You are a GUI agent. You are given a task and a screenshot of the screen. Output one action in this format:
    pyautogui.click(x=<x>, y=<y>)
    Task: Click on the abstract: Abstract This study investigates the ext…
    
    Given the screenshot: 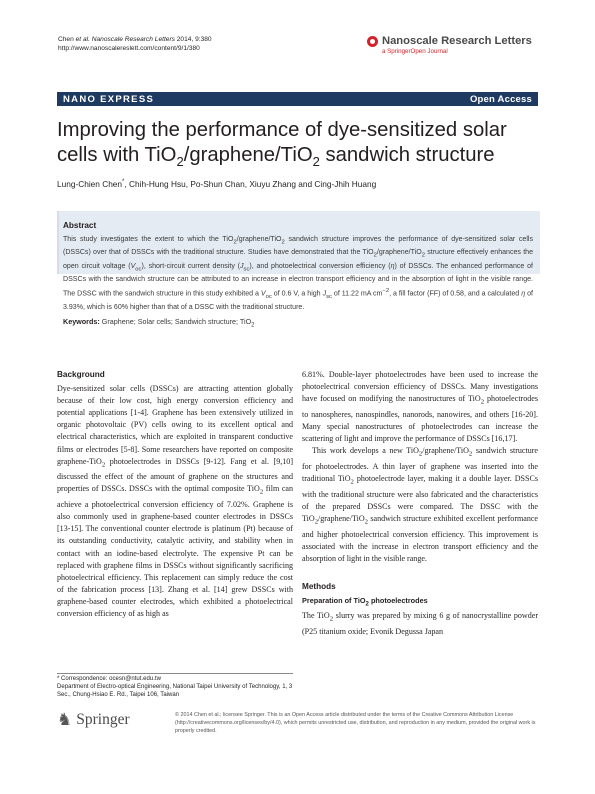 What is the action you would take?
    pyautogui.click(x=298, y=275)
    